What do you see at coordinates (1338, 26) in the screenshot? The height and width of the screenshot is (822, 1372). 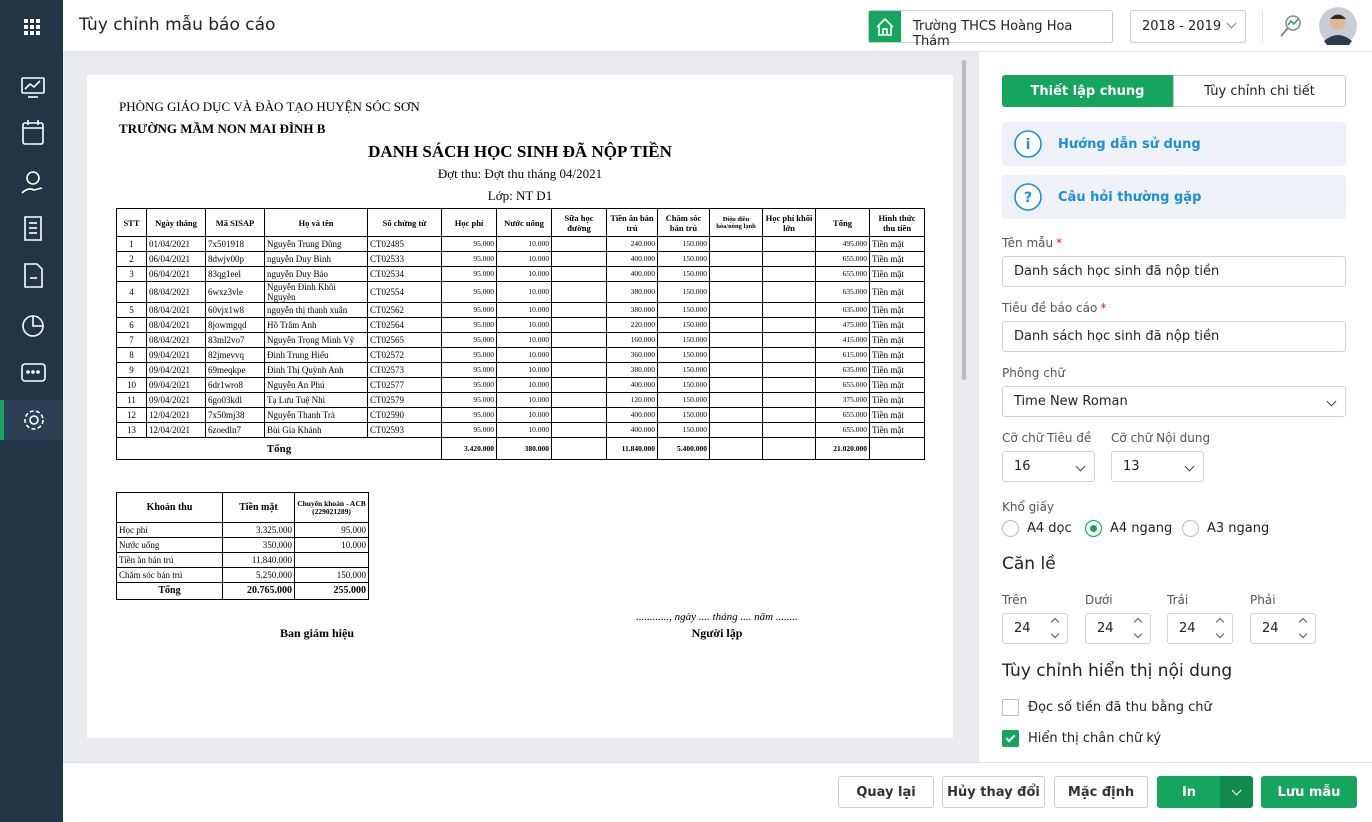 I see `user-avatar` at bounding box center [1338, 26].